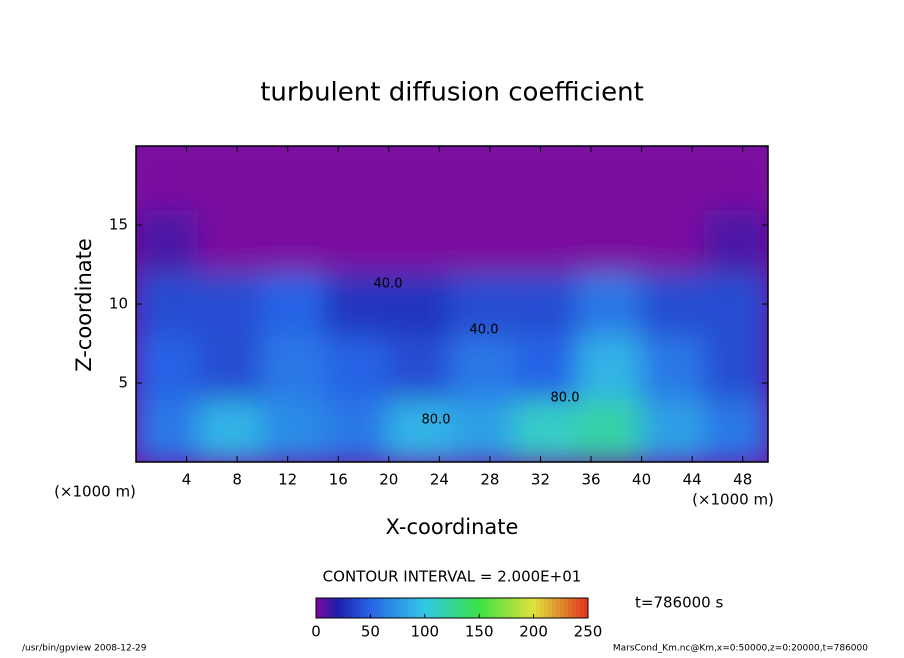 The image size is (904, 658). I want to click on footer-left: /usr/bin/gpview 2008-12-29, so click(84, 649).